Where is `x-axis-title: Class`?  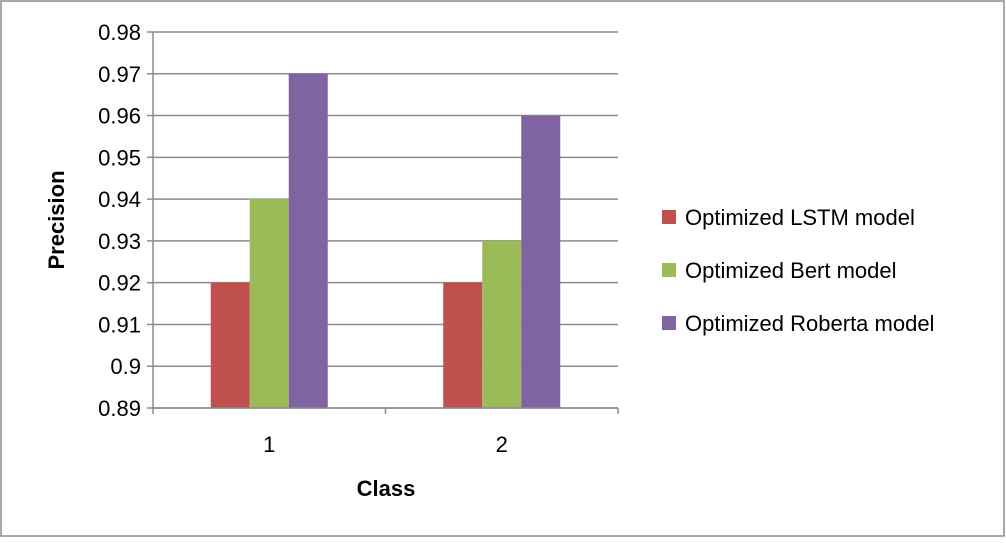 x-axis-title: Class is located at coordinates (386, 488).